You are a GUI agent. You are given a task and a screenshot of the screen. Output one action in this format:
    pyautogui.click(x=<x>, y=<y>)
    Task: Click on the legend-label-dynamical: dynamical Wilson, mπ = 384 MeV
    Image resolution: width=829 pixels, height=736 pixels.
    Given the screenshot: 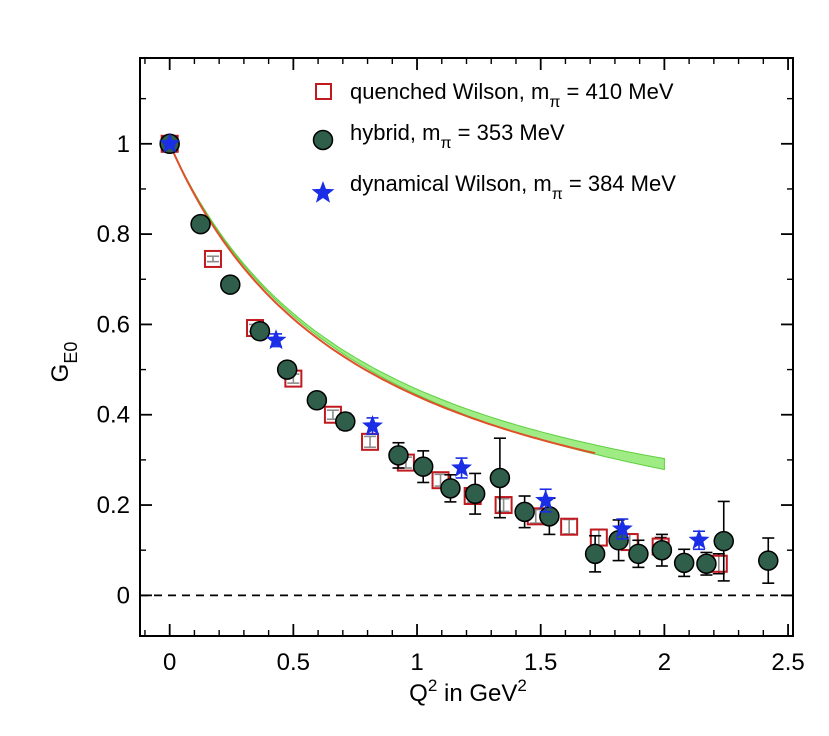 What is the action you would take?
    pyautogui.click(x=513, y=187)
    